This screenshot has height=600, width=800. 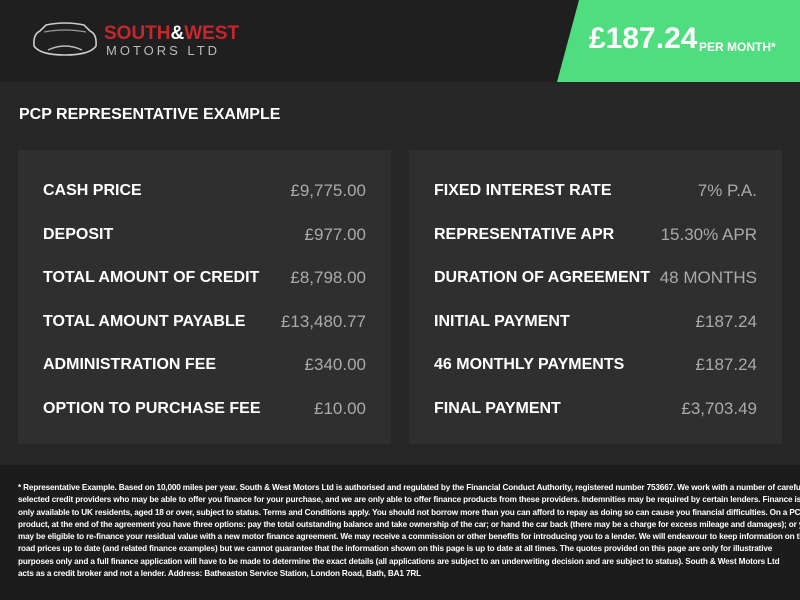 What do you see at coordinates (152, 408) in the screenshot?
I see `row-label: OPTION TO PURCHASE FEE` at bounding box center [152, 408].